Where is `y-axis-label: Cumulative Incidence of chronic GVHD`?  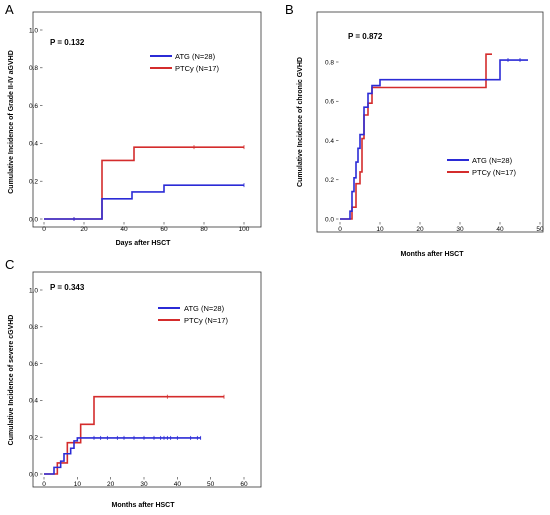
y-axis-label: Cumulative Incidence of chronic GVHD is located at coordinates (300, 122).